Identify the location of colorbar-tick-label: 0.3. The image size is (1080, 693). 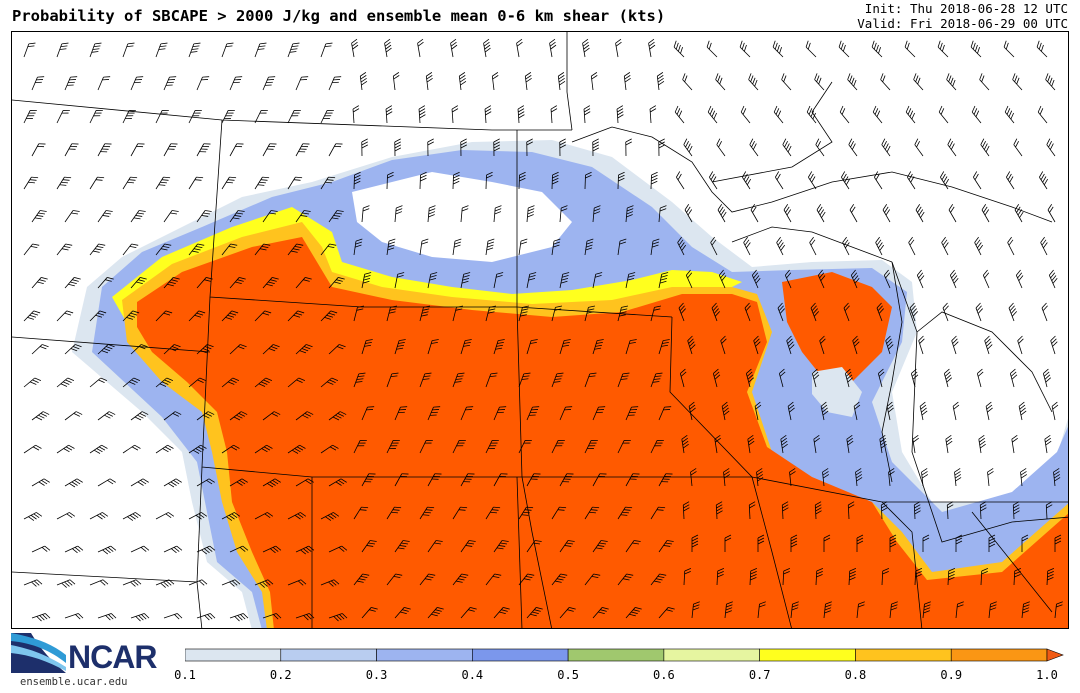
(376, 675).